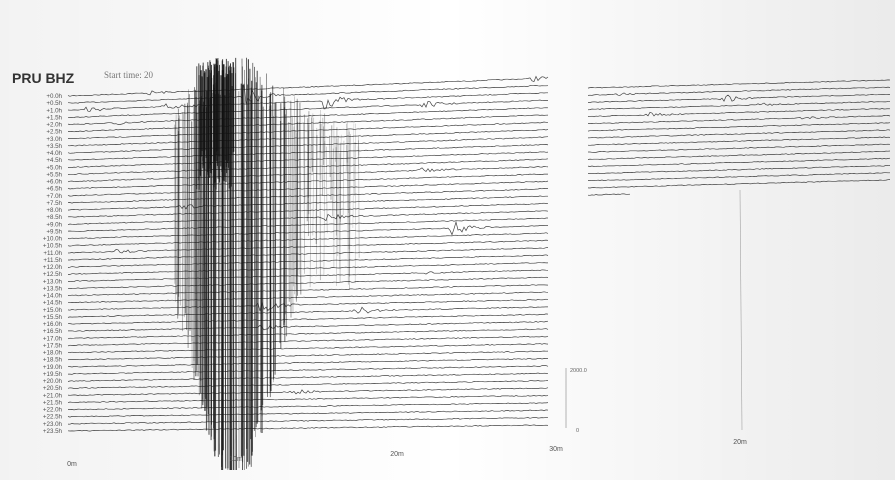 This screenshot has width=895, height=480. Describe the element at coordinates (53, 388) in the screenshot. I see `row-label: +20.5h` at that location.